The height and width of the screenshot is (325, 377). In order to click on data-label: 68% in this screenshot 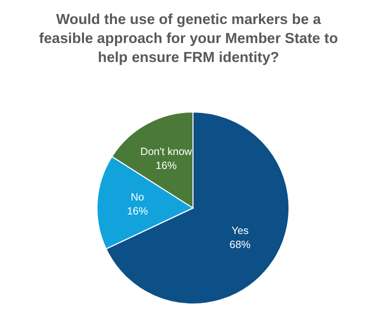, I will do `click(240, 244)`.